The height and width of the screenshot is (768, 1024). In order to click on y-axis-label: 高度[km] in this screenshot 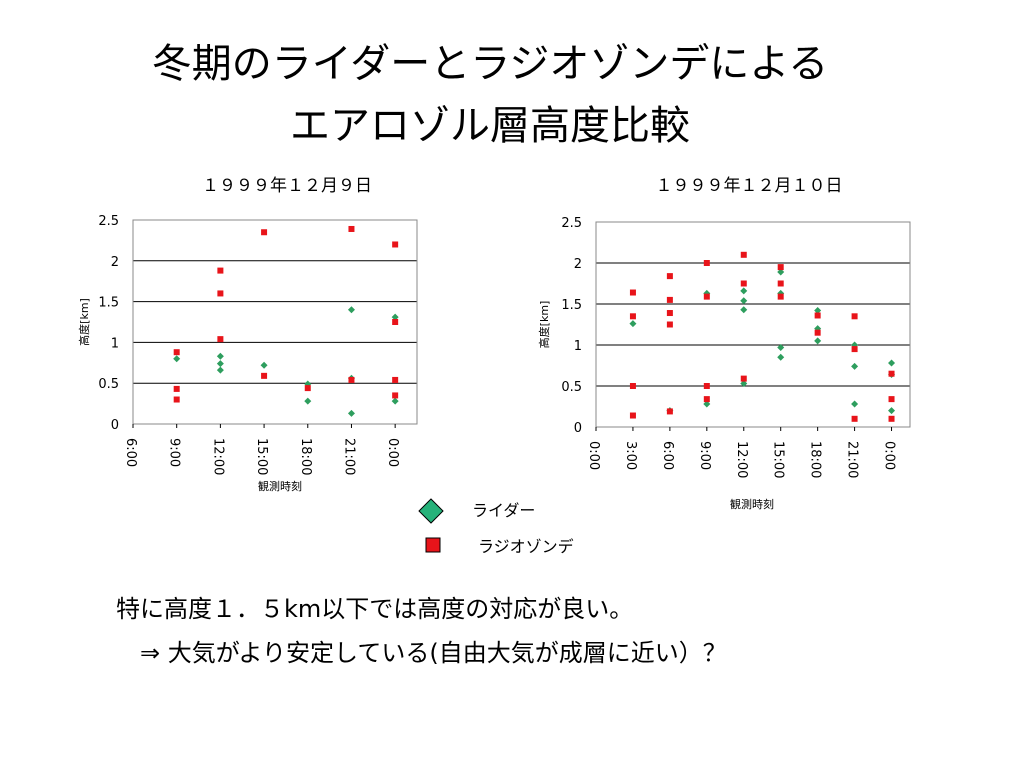, I will do `click(84, 322)`.